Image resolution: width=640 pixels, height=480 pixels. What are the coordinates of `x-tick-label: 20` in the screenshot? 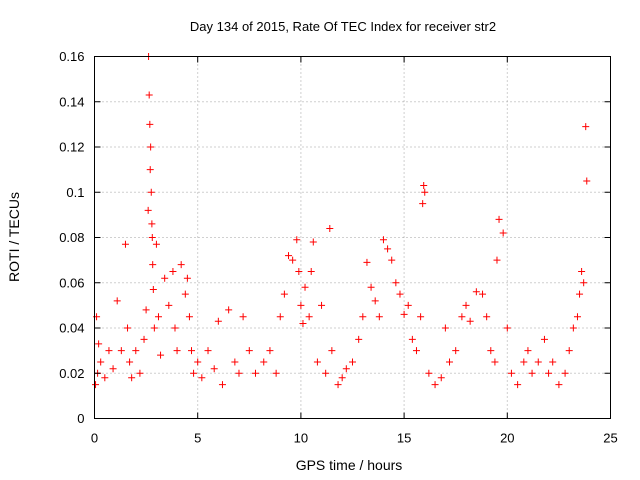 It's located at (507, 438).